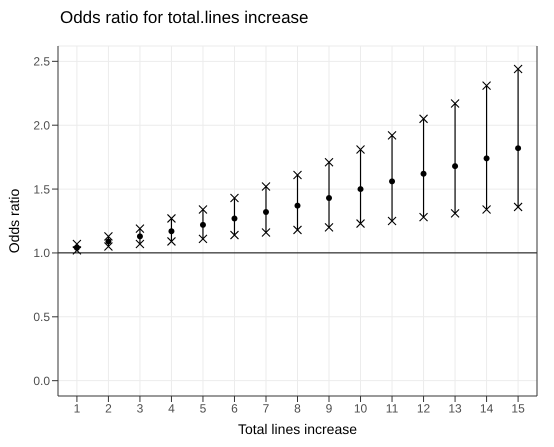  Describe the element at coordinates (487, 409) in the screenshot. I see `x-tick-label: 14` at that location.